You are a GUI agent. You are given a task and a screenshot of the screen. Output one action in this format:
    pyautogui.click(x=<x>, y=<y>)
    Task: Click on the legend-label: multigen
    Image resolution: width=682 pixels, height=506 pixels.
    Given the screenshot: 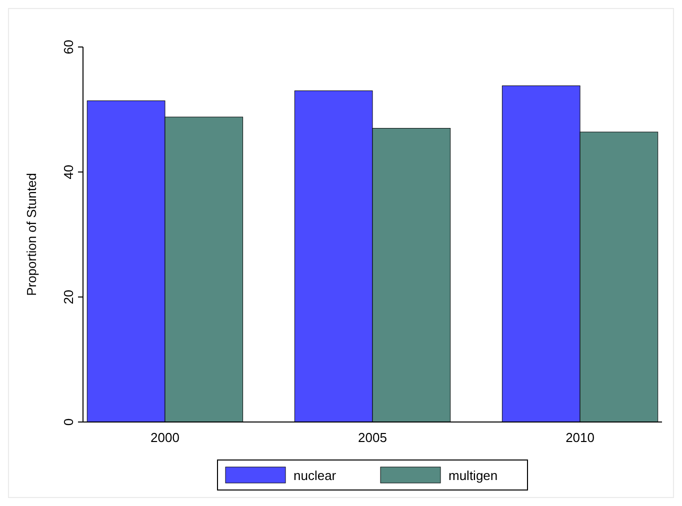 What is the action you would take?
    pyautogui.click(x=473, y=475)
    